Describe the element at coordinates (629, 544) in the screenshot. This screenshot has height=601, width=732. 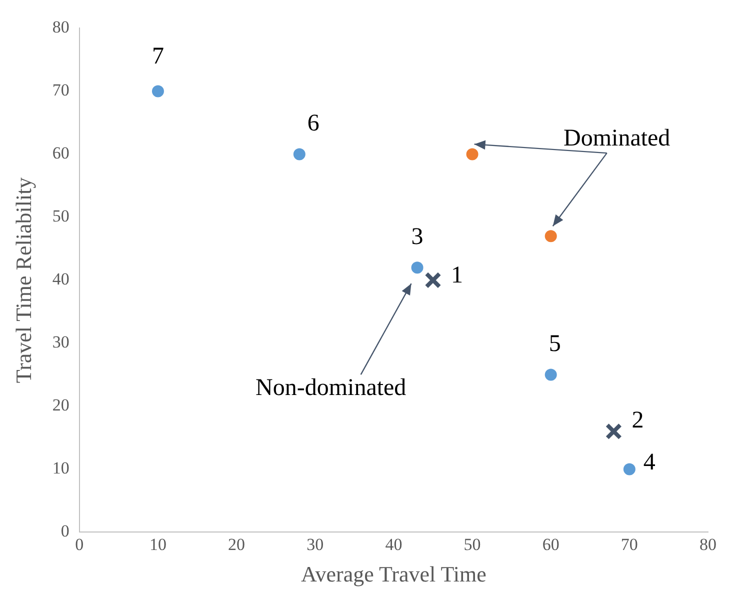
I see `x-tick-label: 70` at that location.